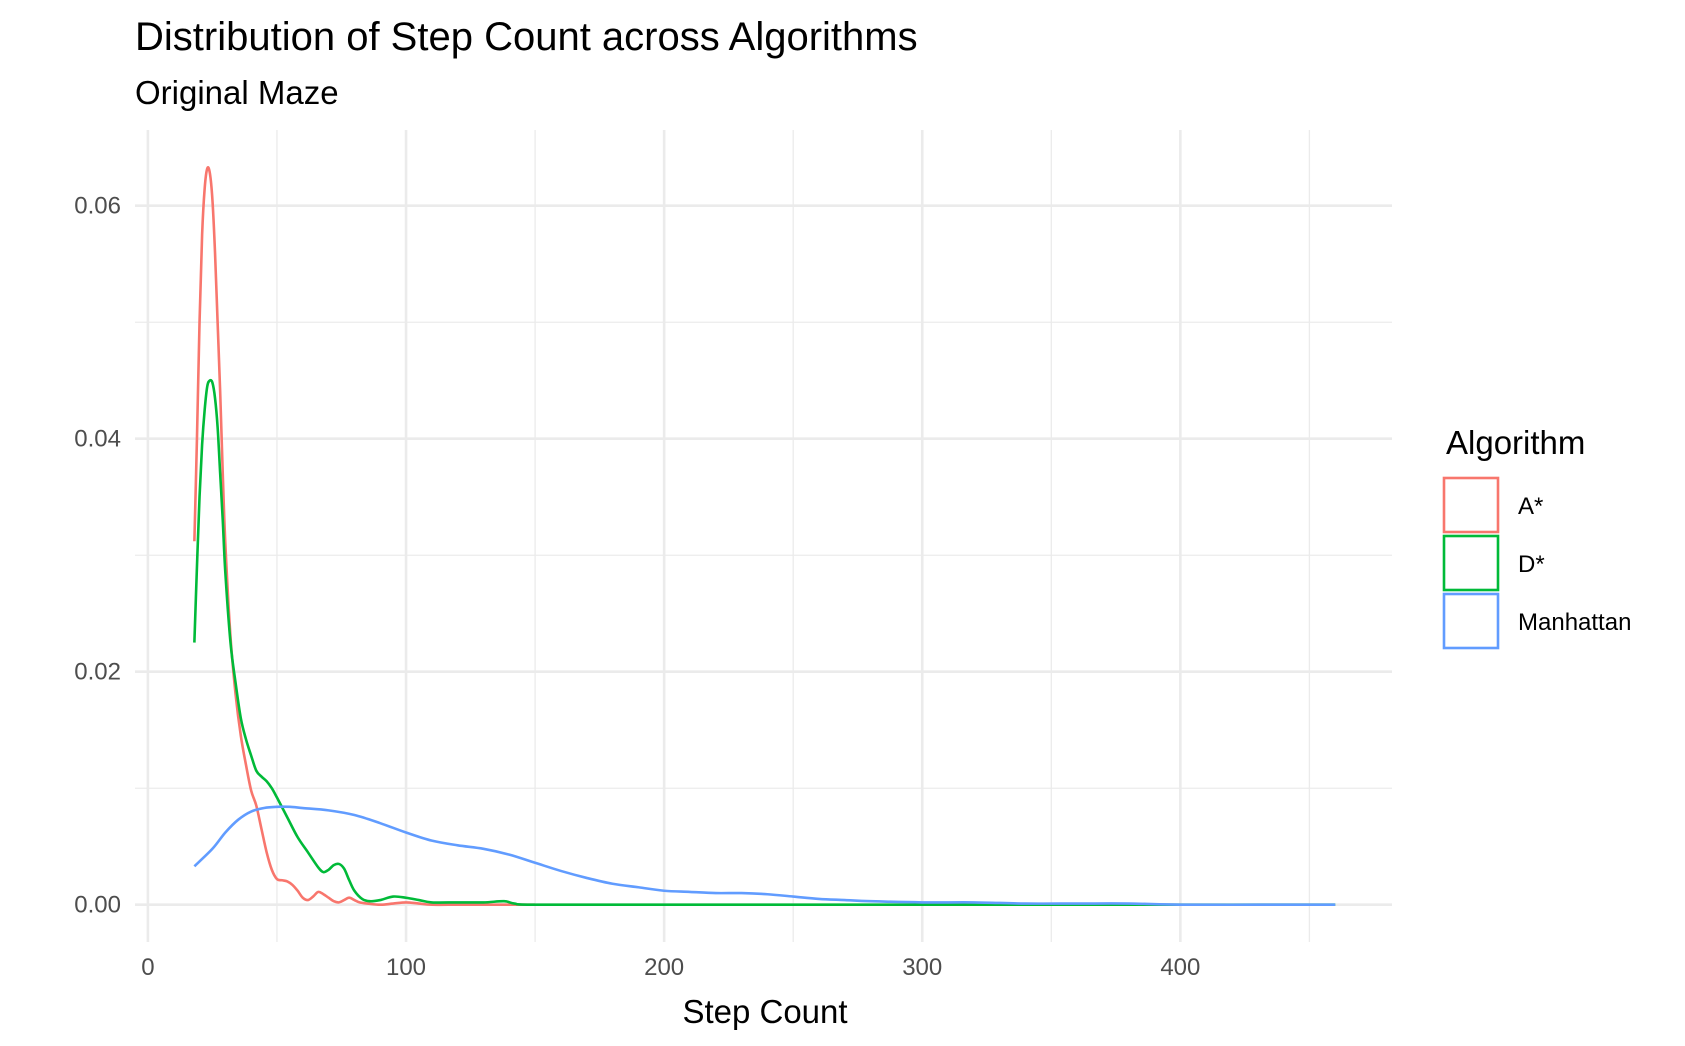  What do you see at coordinates (237, 92) in the screenshot?
I see `chart-subtitle: Original Maze` at bounding box center [237, 92].